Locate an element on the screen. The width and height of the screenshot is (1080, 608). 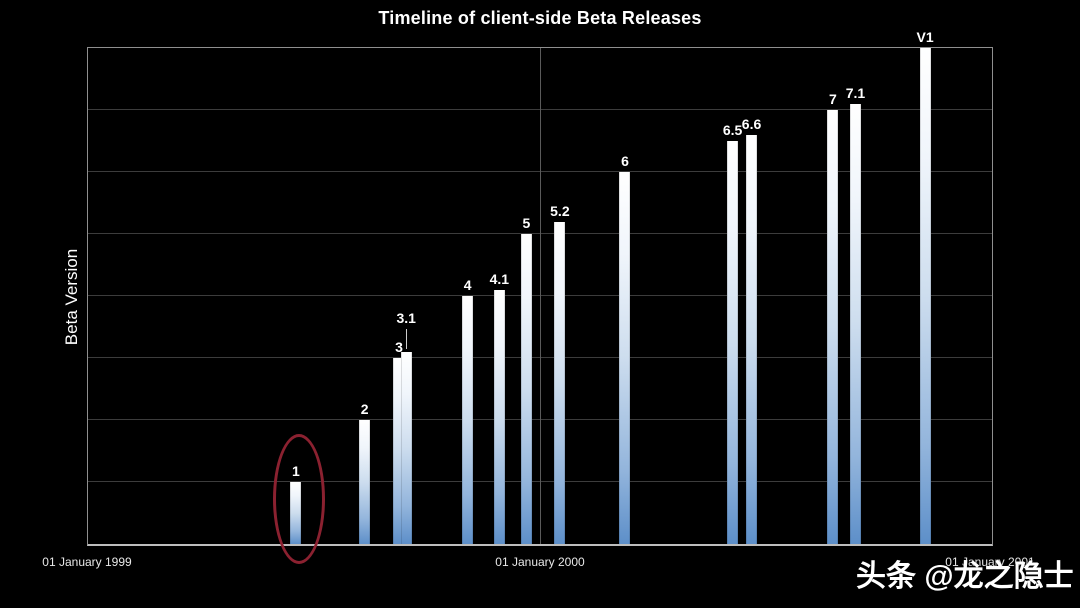
x-axis-label-2001: 01 January 2001 is located at coordinates (990, 562).